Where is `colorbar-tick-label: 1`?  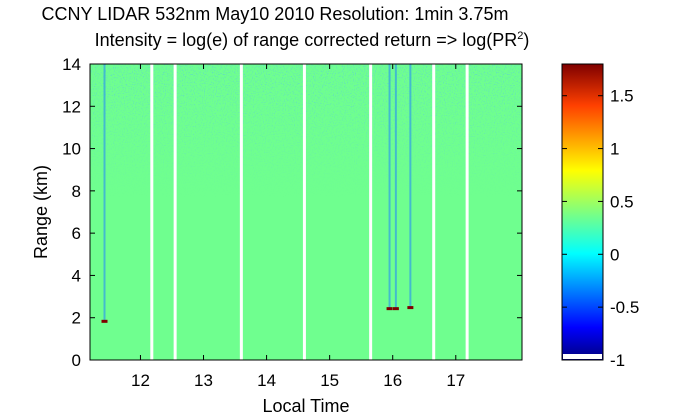
colorbar-tick-label: 1 is located at coordinates (614, 149).